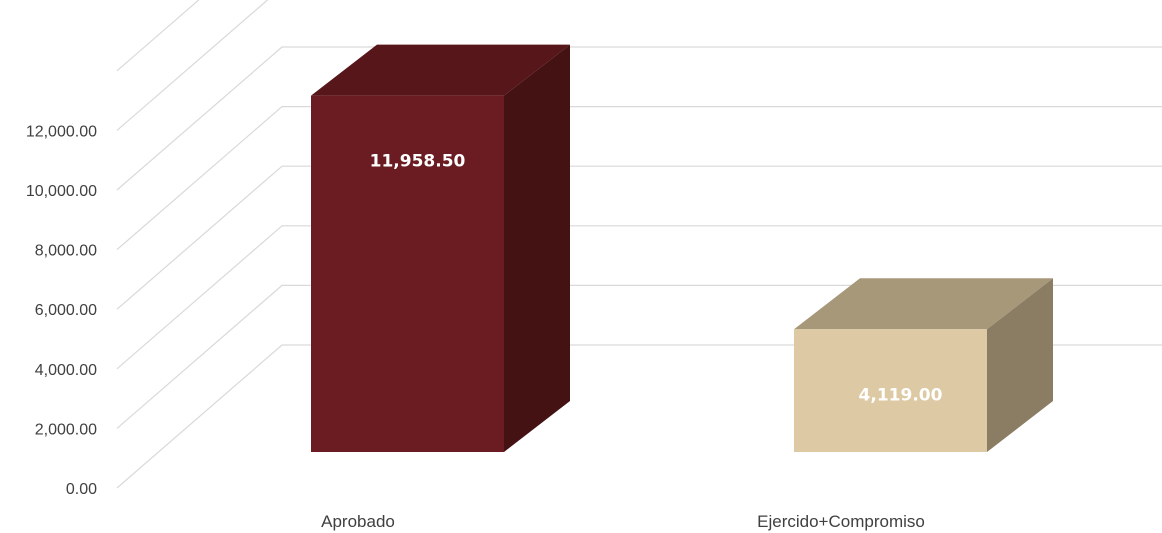  What do you see at coordinates (66, 429) in the screenshot?
I see `y-tick-label: 2,000.00` at bounding box center [66, 429].